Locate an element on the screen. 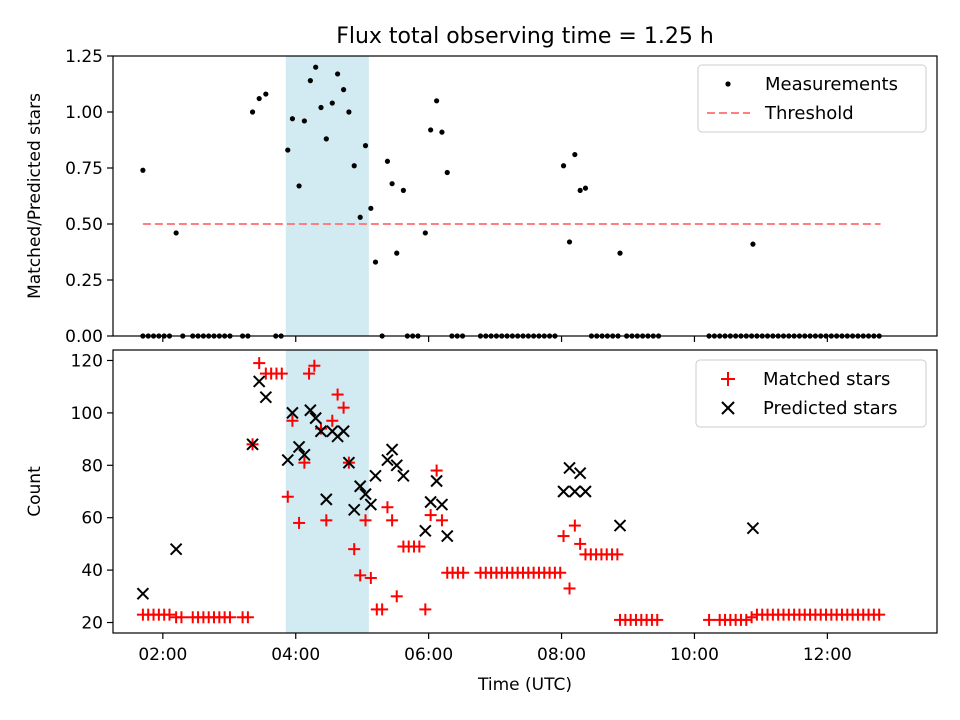 The image size is (960, 720). y-tick-label: 40 is located at coordinates (92, 571).